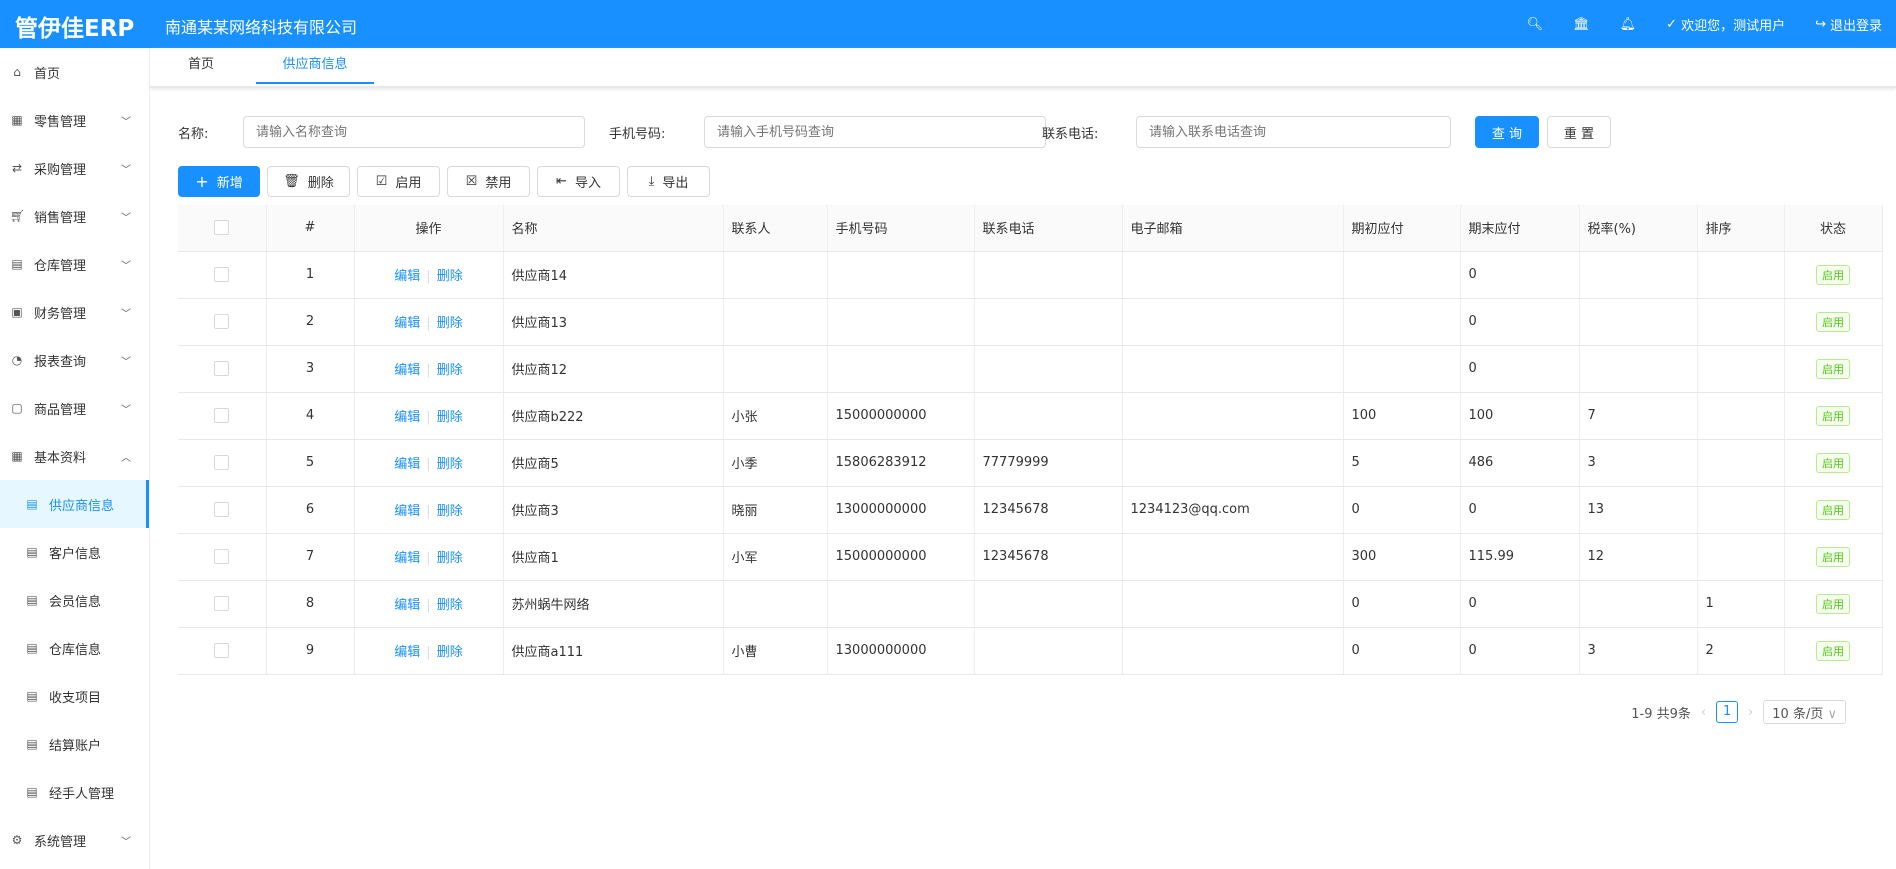  I want to click on table-row: 2 编辑 | 删除 供应商13 0 启用, so click(1030, 322).